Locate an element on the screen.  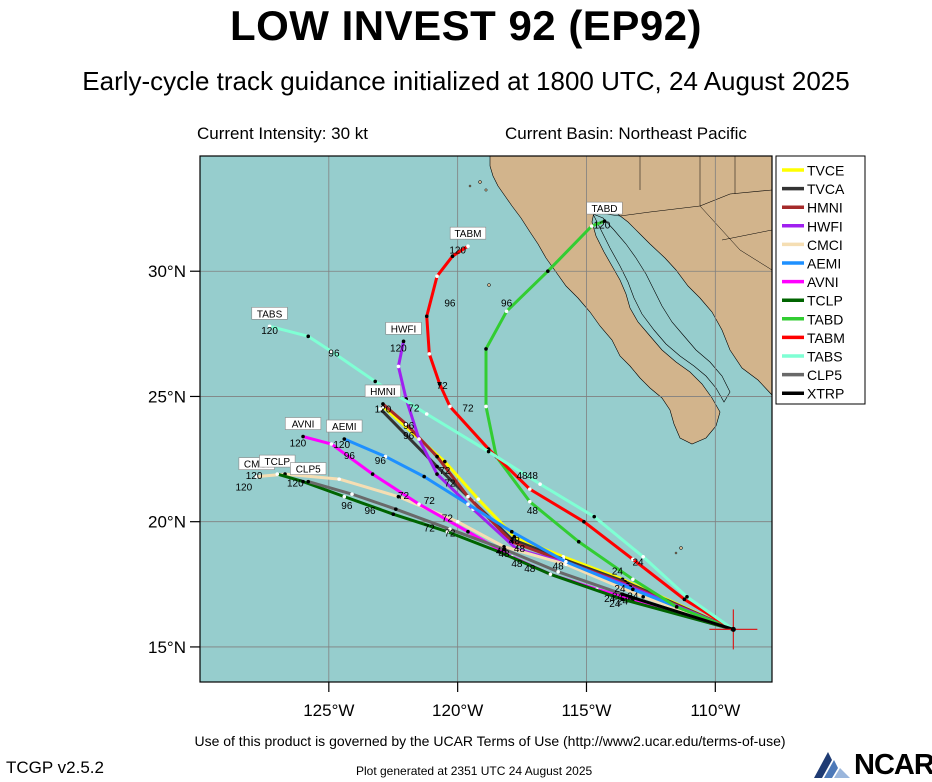
ncar-logo-icon is located at coordinates (832, 765).